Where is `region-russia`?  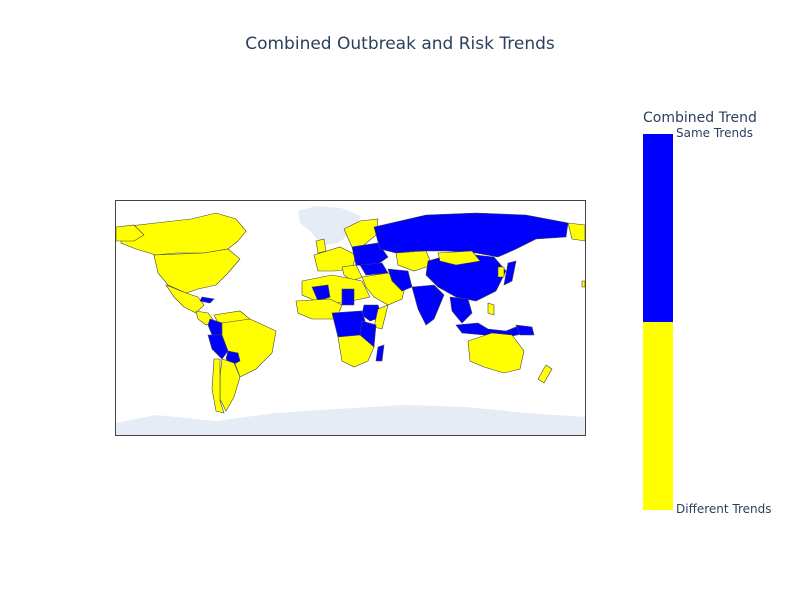
region-russia is located at coordinates (471, 235).